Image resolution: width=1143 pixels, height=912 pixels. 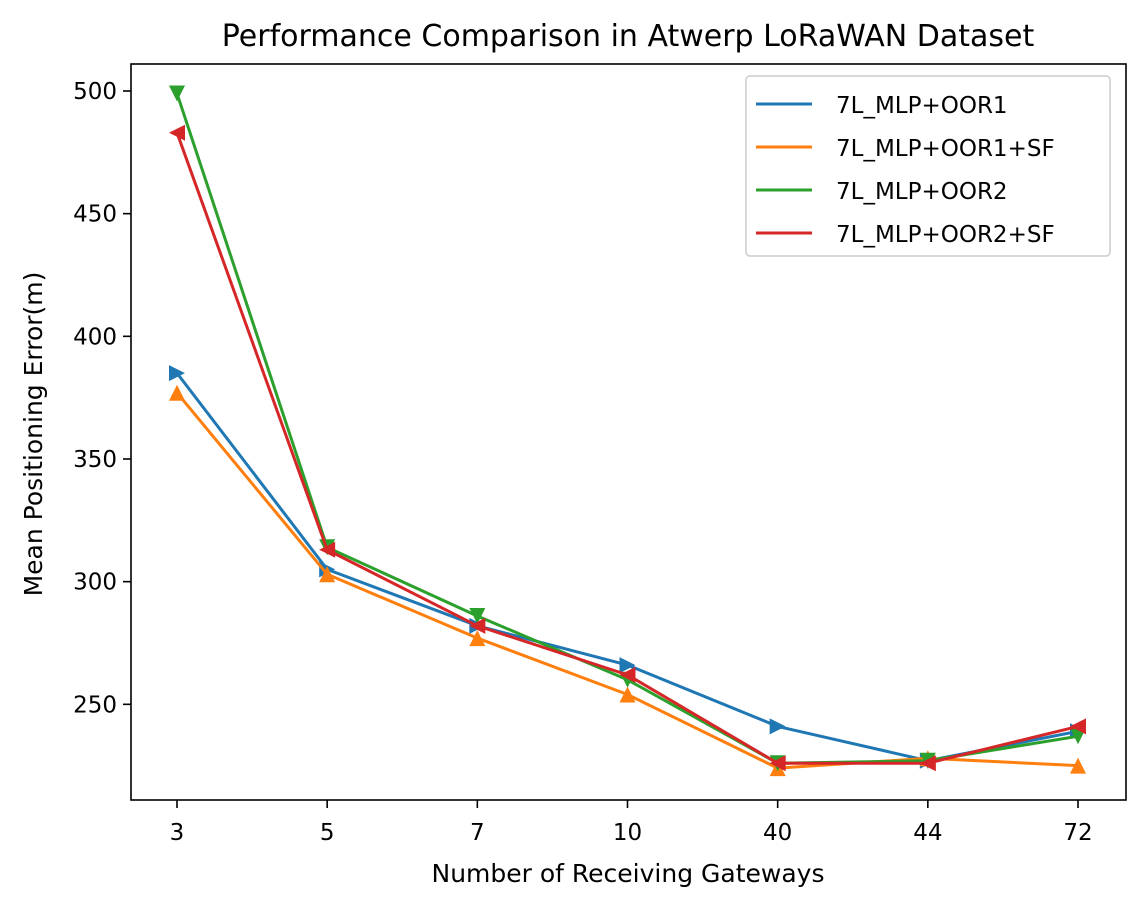 I want to click on y-tick-label: 350, so click(x=95, y=460).